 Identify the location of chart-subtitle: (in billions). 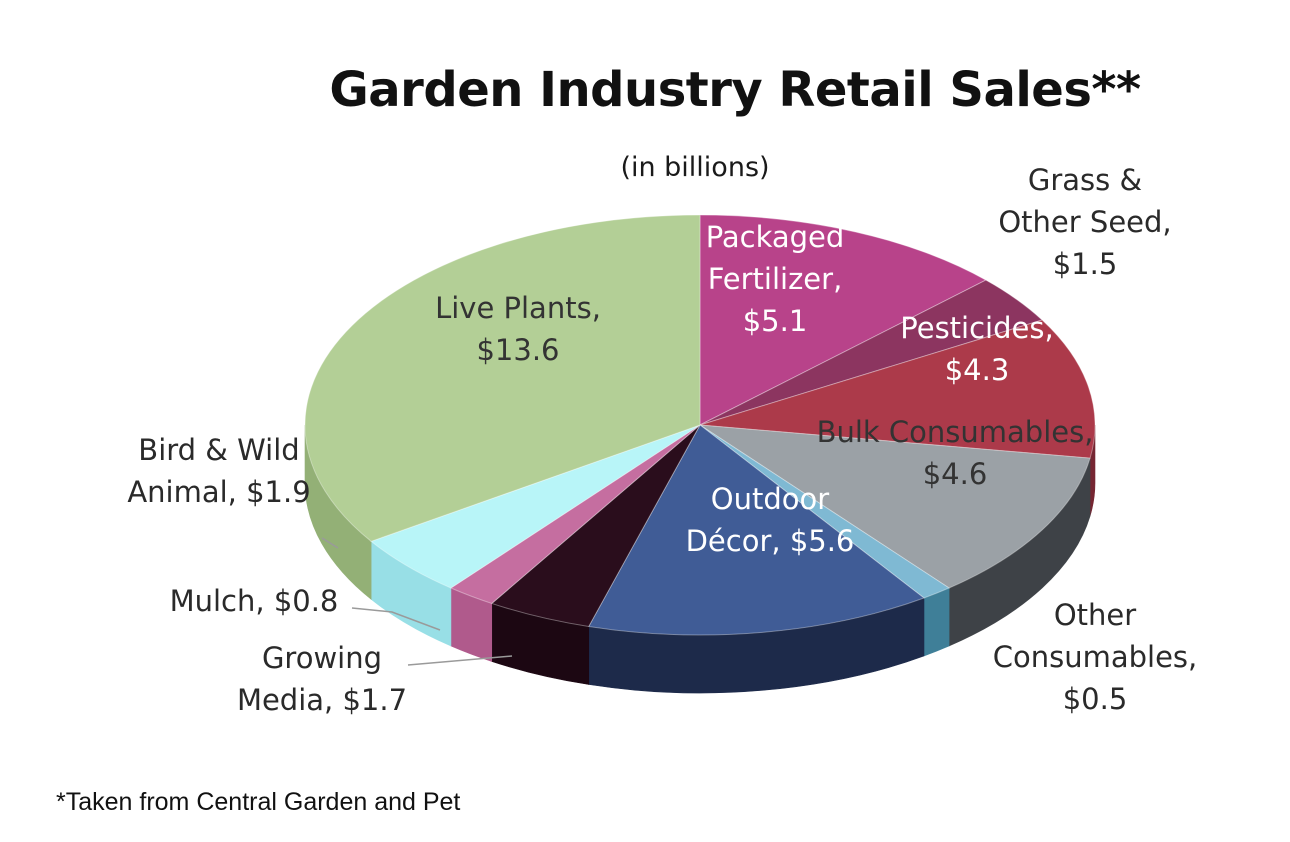
(695, 167).